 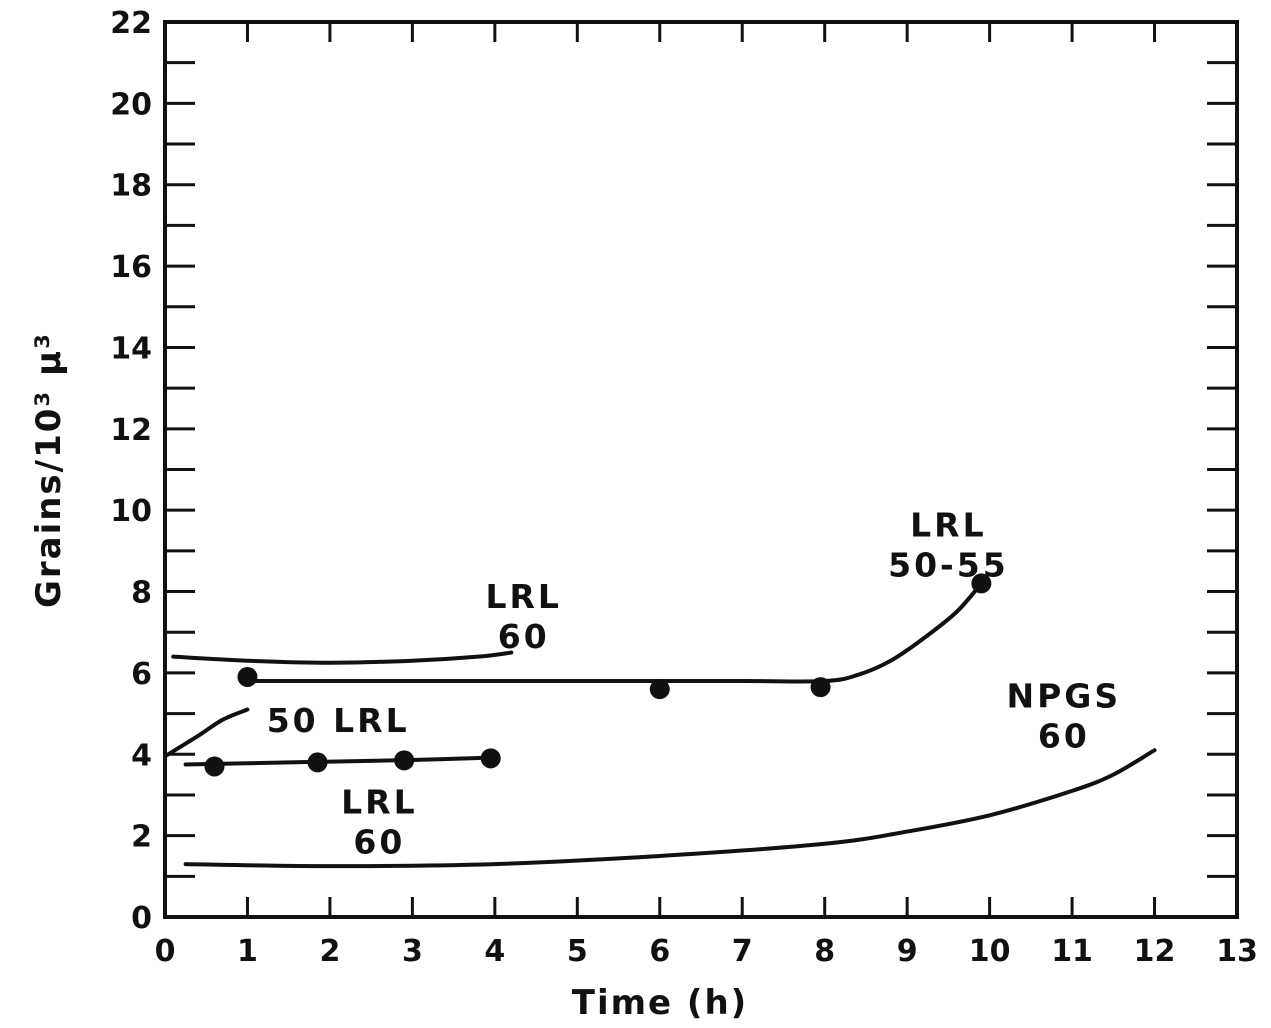 I want to click on series-annotation: 50 LRL, so click(x=338, y=720).